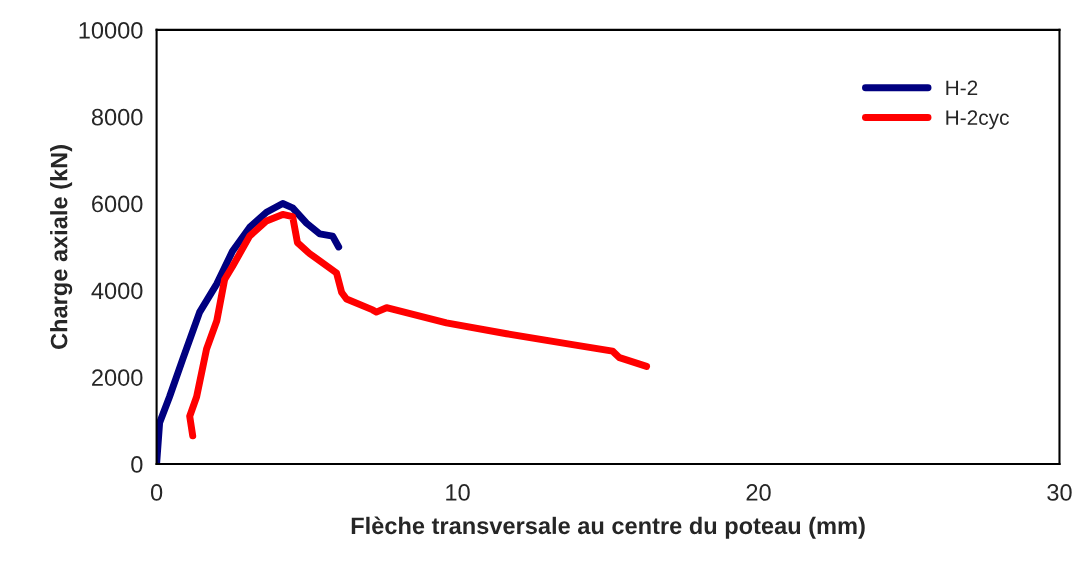 The image size is (1080, 575). Describe the element at coordinates (1059, 492) in the screenshot. I see `x-tick-label: 30` at that location.